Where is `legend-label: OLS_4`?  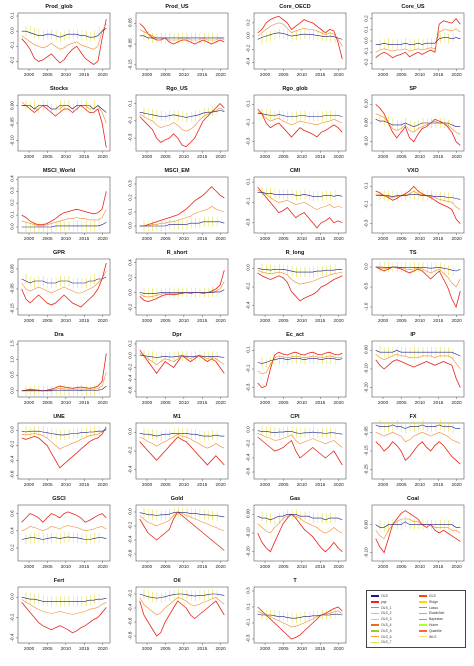 legend-label: OLS_4 is located at coordinates (386, 625).